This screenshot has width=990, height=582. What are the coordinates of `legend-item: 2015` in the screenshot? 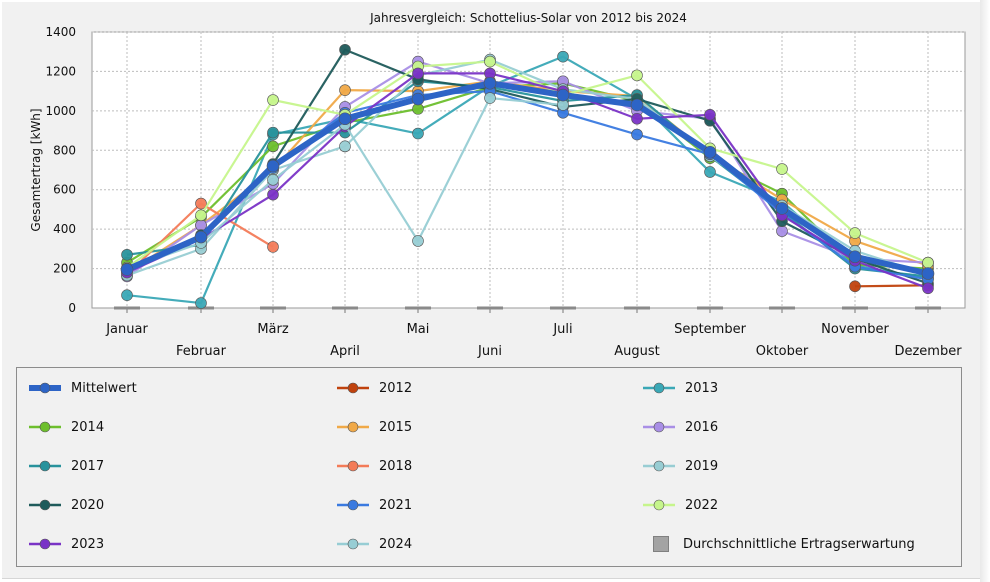 It's located at (373, 427).